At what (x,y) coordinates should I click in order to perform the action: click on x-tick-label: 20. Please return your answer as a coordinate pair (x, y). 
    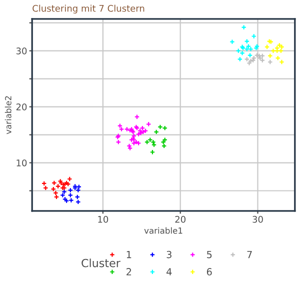
    Looking at the image, I should click on (180, 219).